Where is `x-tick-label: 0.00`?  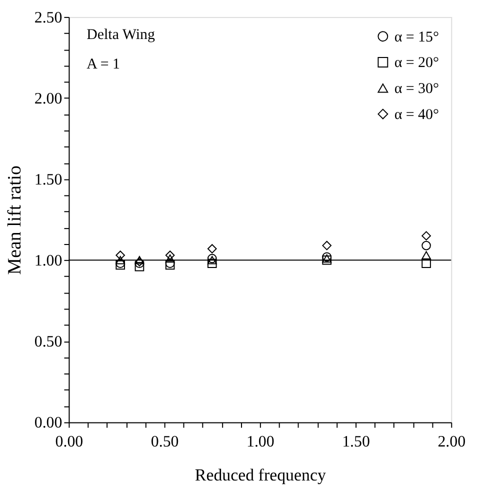
x-tick-label: 0.00 is located at coordinates (69, 442).